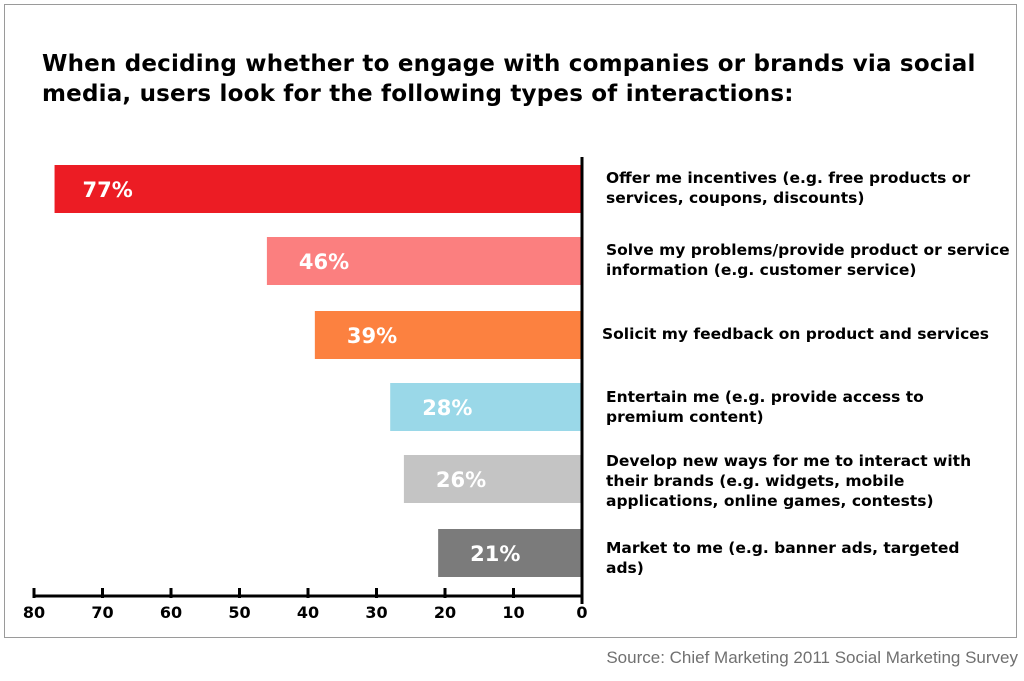 Image resolution: width=1024 pixels, height=681 pixels. Describe the element at coordinates (513, 612) in the screenshot. I see `x-tick-label-10: 10` at that location.